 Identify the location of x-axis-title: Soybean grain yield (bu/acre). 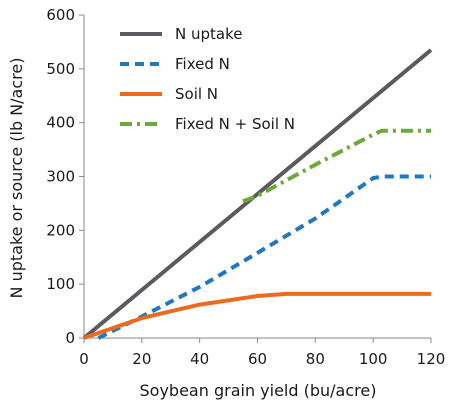
(258, 390).